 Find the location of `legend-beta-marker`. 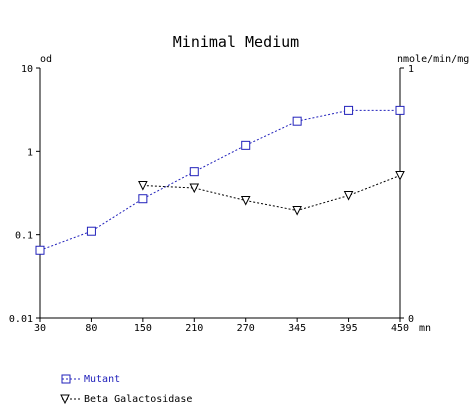

legend-beta-marker is located at coordinates (65, 399).